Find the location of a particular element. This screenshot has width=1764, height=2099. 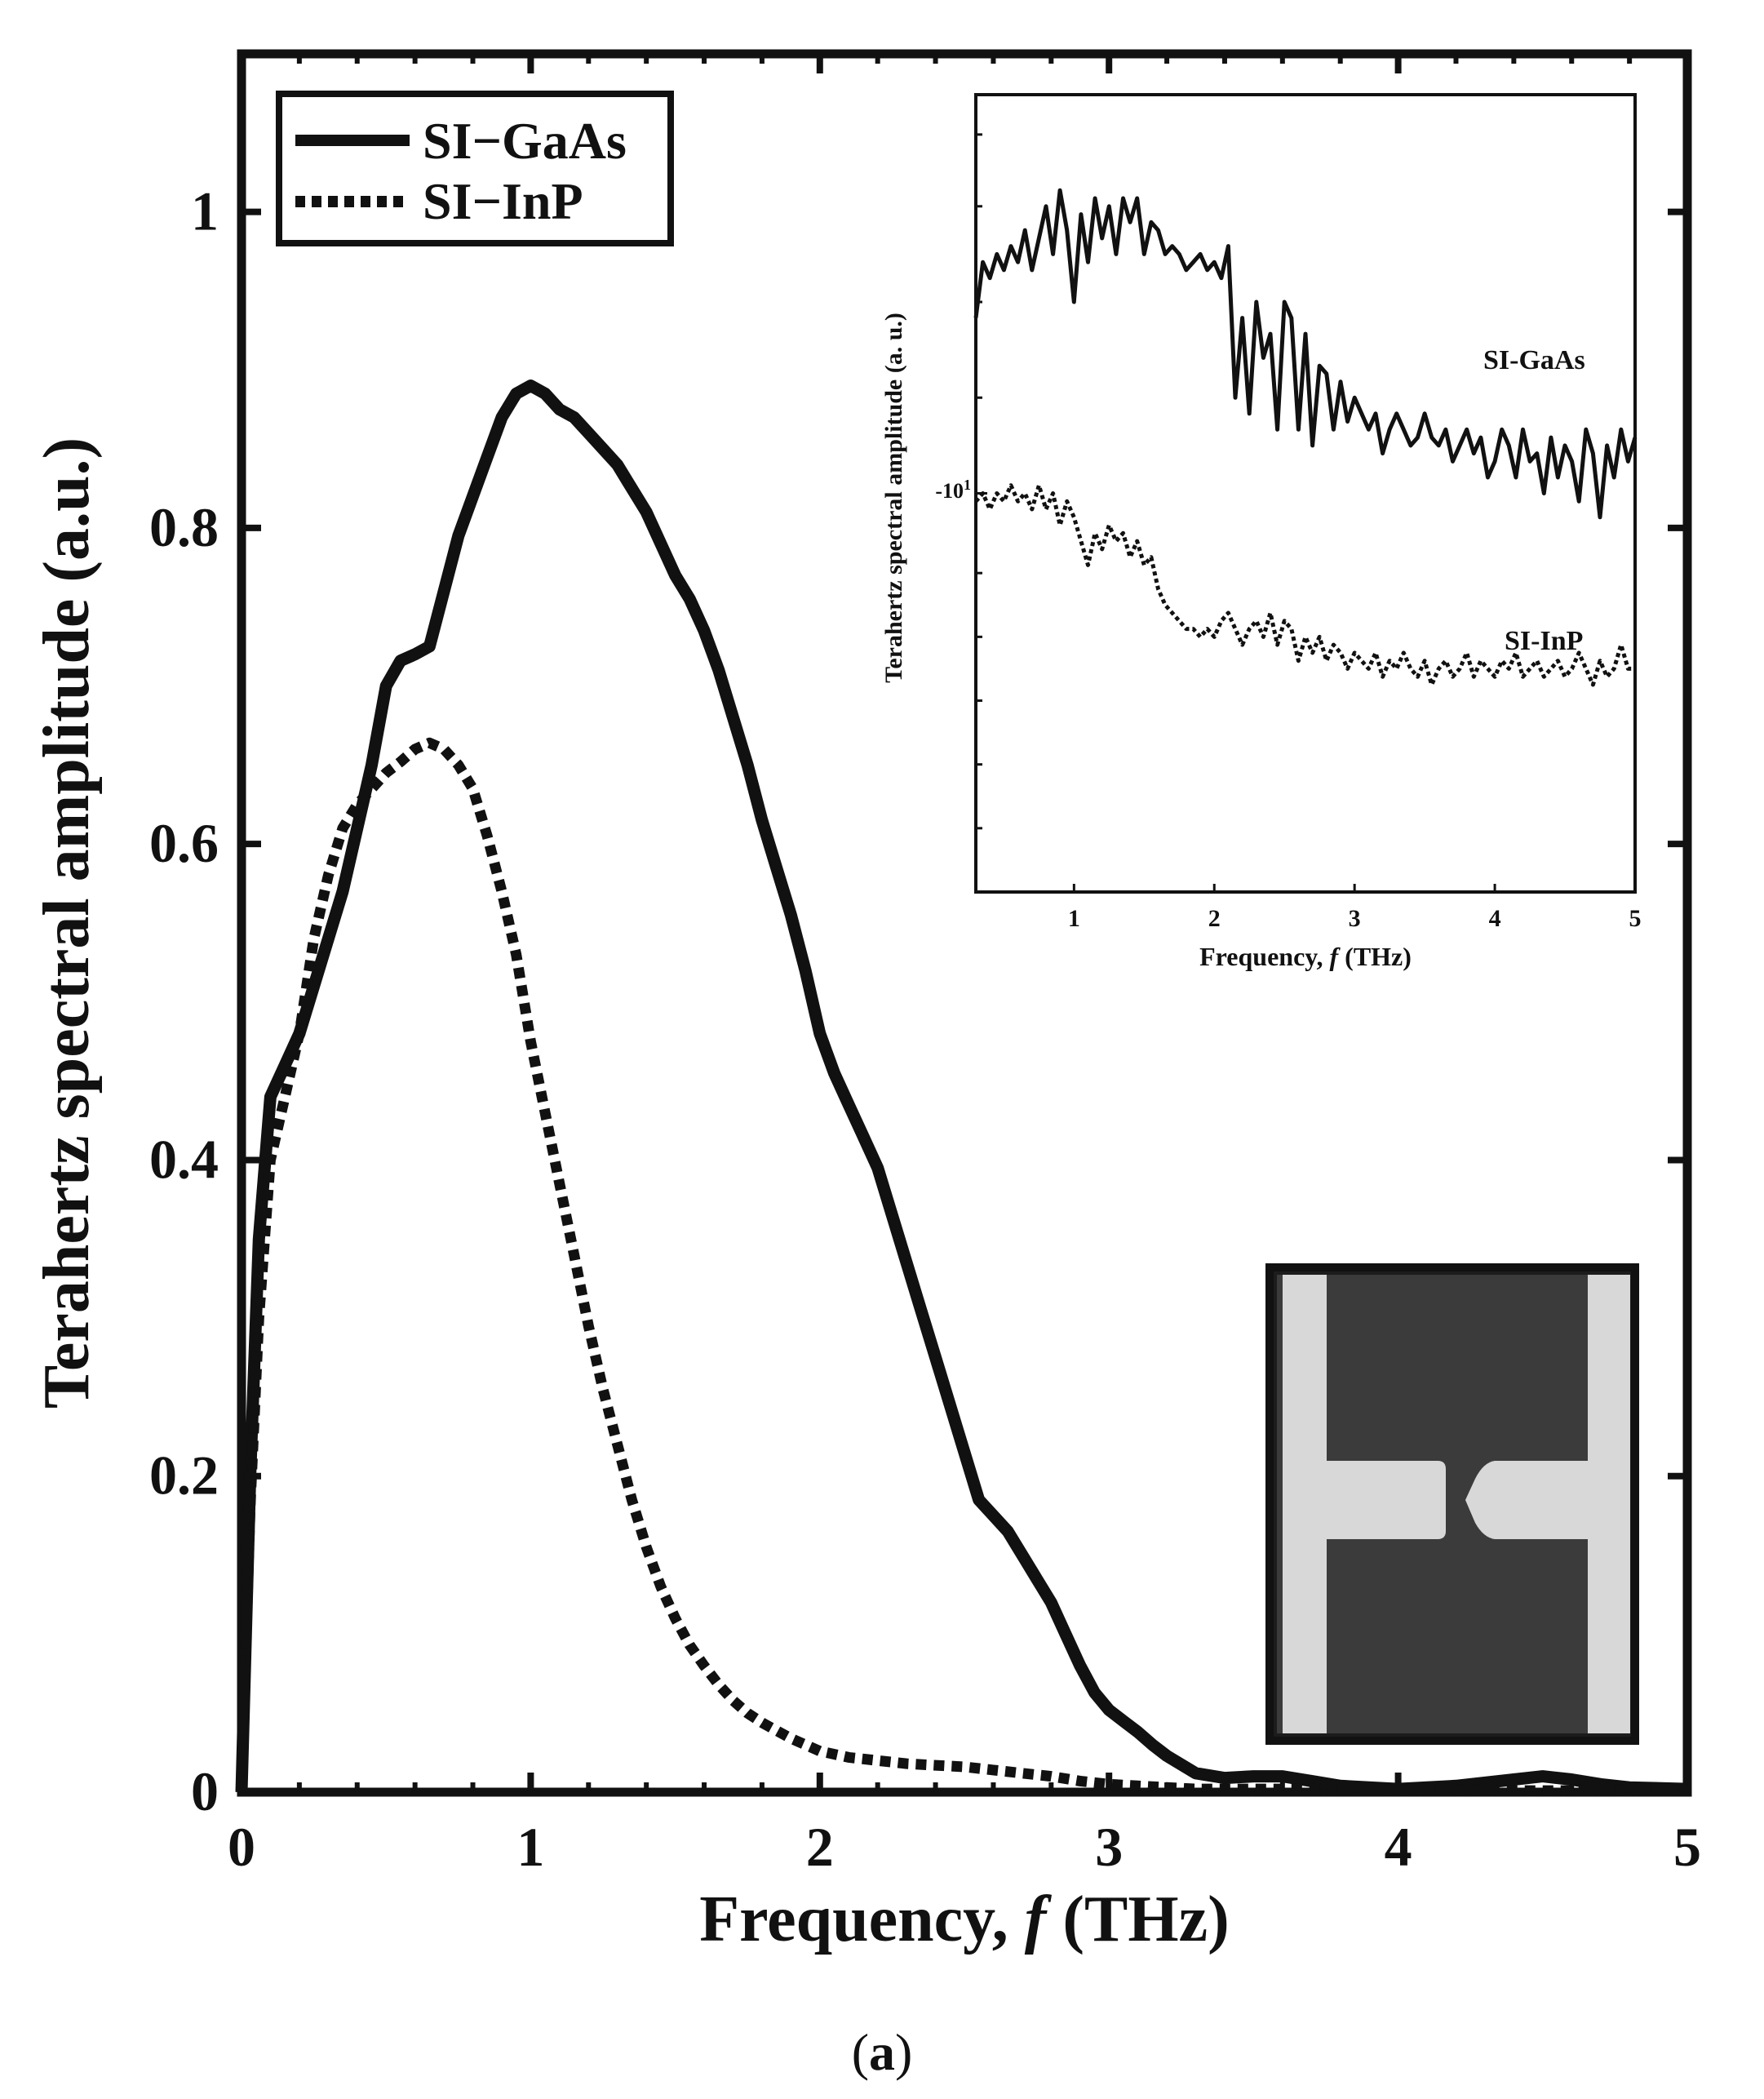

inset-label-gaas: SI-GaAs is located at coordinates (1534, 360).